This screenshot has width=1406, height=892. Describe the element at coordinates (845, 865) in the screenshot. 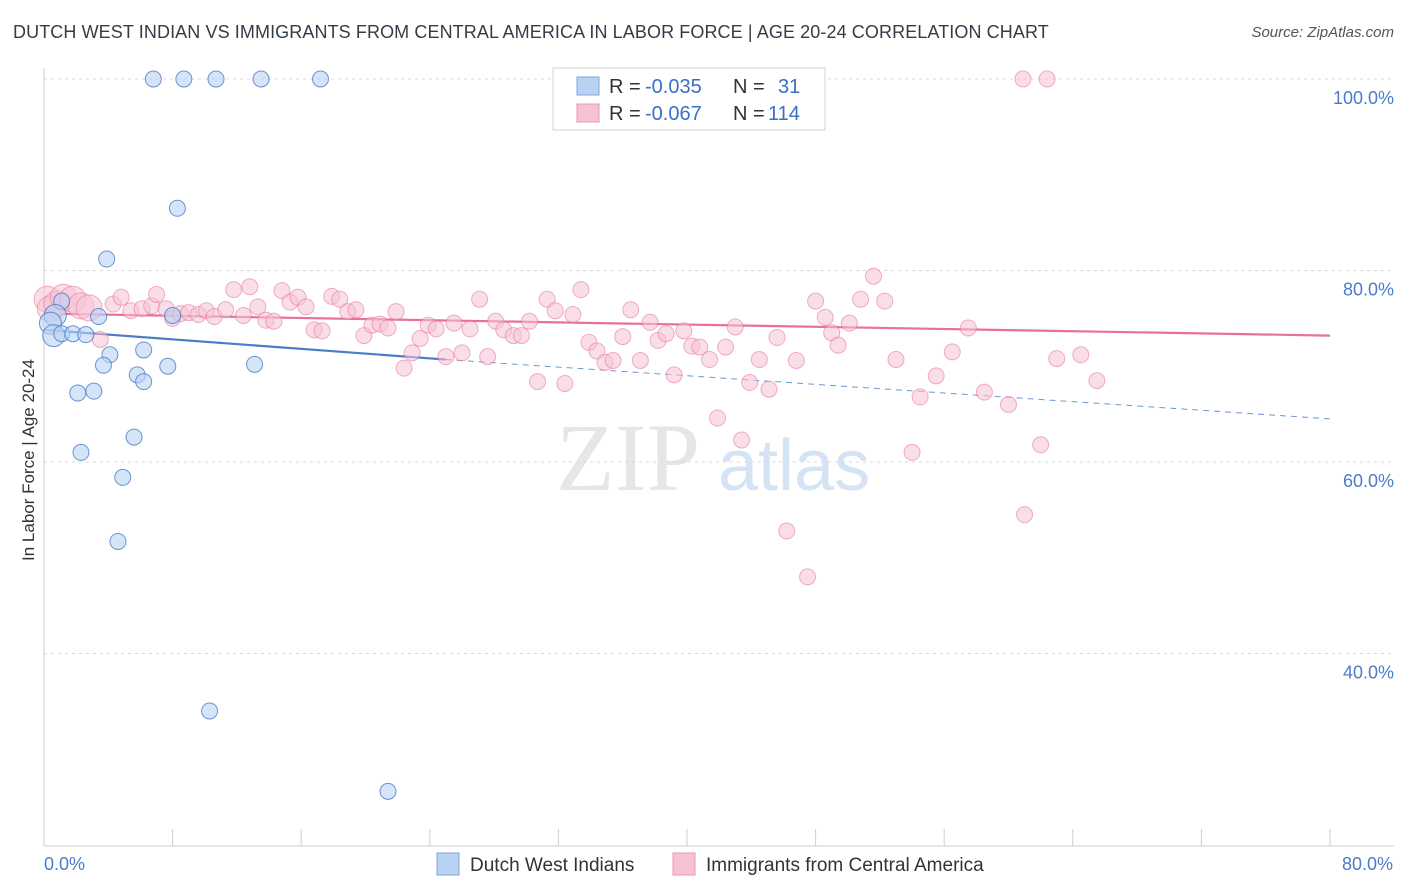

I see `bottom-legend-label-1: Immigrants from Central America` at that location.